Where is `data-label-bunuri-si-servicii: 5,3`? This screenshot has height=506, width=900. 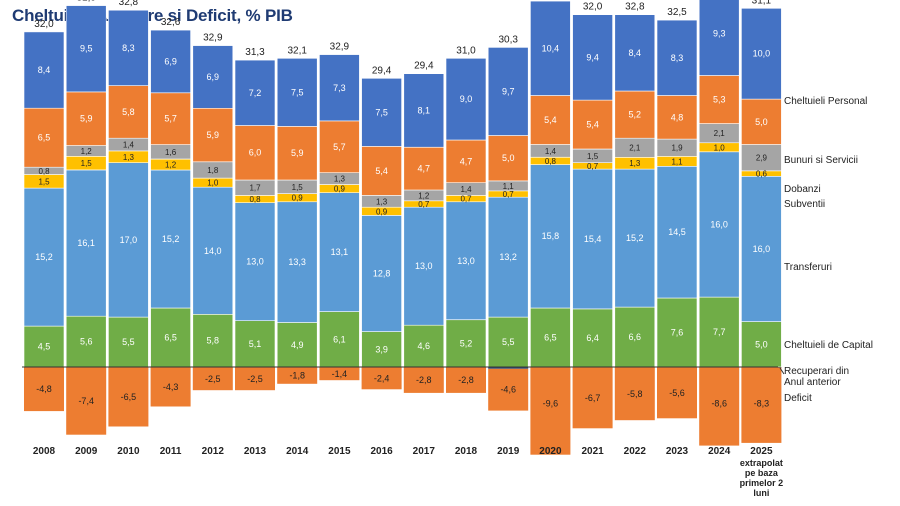
data-label-bunuri-si-servicii: 5,3 is located at coordinates (719, 100).